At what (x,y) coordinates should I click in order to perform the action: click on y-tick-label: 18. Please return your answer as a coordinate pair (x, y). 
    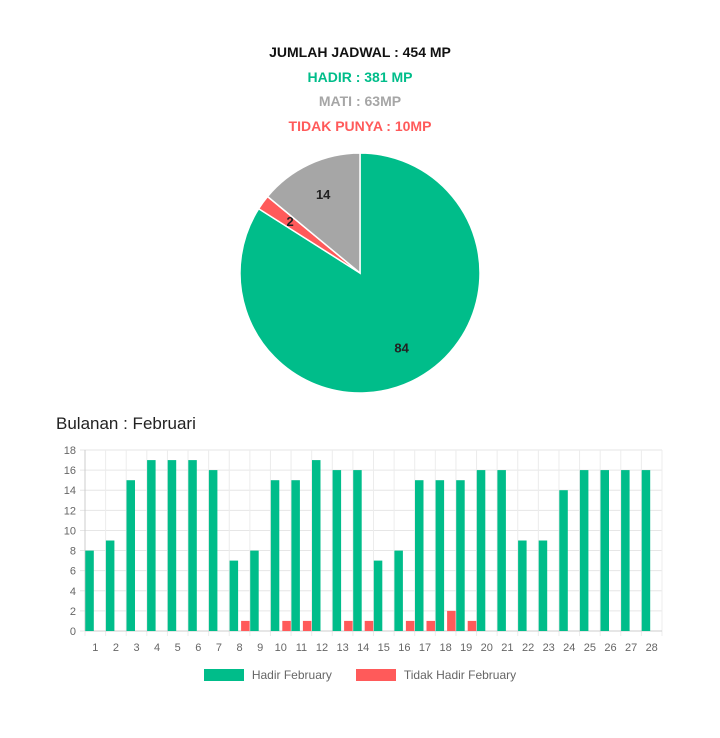
    Looking at the image, I should click on (70, 451).